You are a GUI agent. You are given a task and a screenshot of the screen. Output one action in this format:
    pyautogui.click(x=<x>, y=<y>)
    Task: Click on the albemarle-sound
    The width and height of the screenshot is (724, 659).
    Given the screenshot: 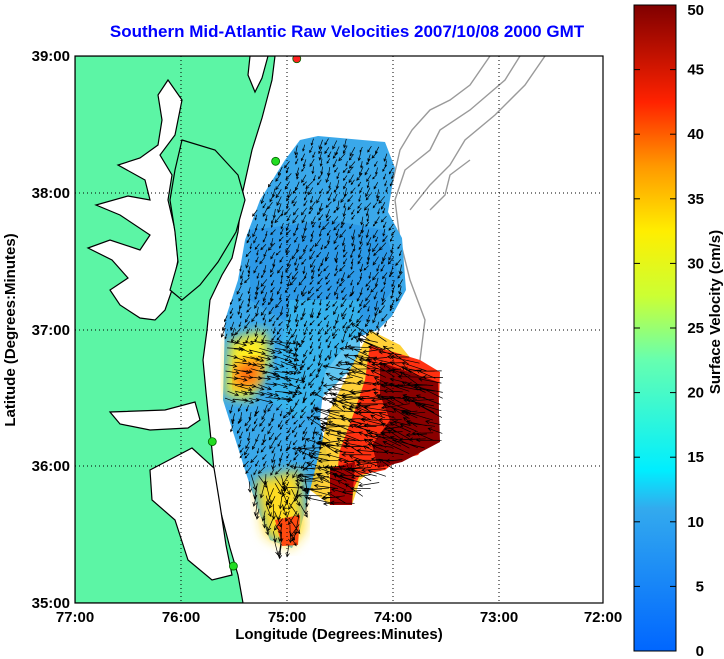 What is the action you would take?
    pyautogui.click(x=154, y=416)
    